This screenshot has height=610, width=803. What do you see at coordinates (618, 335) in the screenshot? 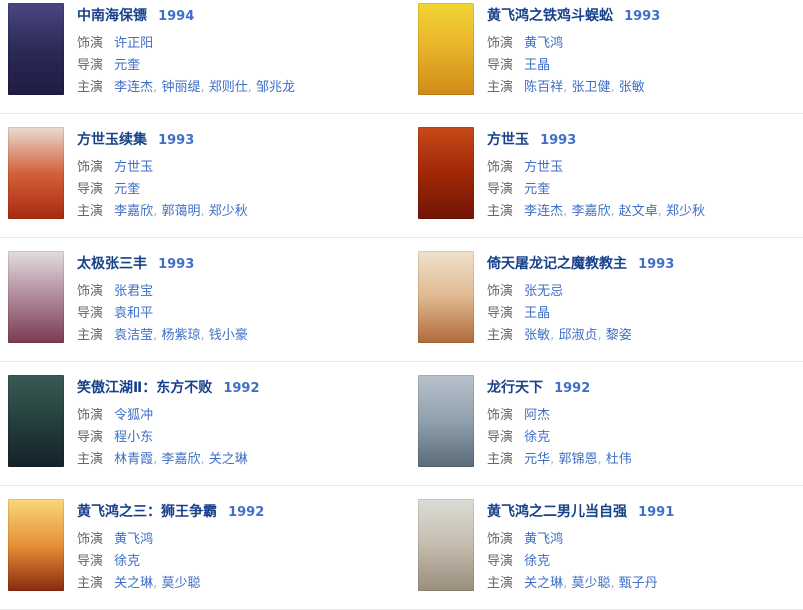
I see `starring-person-link: 黎姿` at bounding box center [618, 335].